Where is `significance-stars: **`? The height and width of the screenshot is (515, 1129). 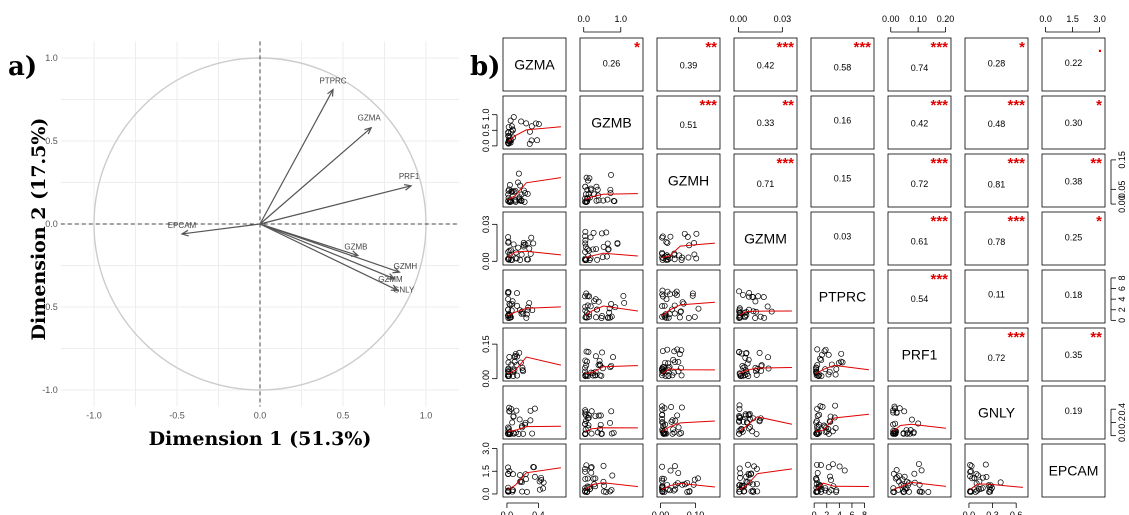 significance-stars: ** is located at coordinates (711, 47).